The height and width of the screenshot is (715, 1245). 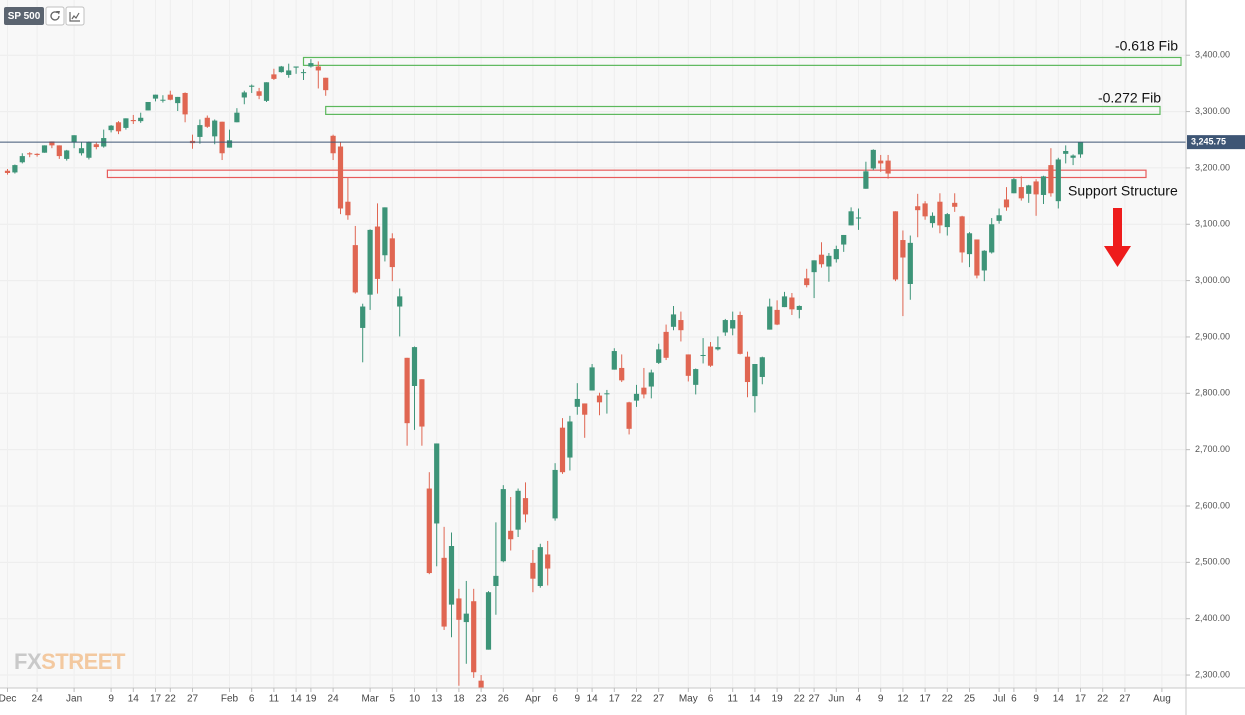 What do you see at coordinates (1212, 336) in the screenshot?
I see `y-tick-label: 2,900.00` at bounding box center [1212, 336].